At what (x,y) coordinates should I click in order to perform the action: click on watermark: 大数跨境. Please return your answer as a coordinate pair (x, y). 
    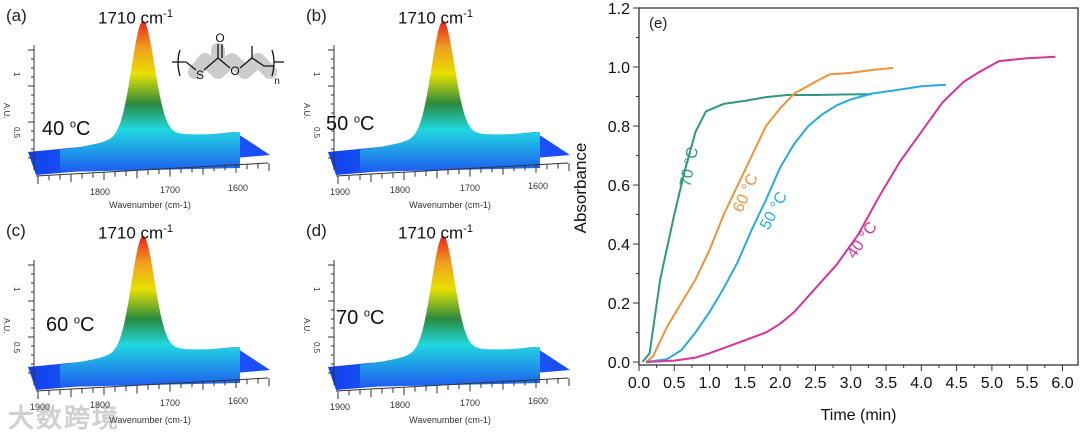
    Looking at the image, I should click on (64, 418).